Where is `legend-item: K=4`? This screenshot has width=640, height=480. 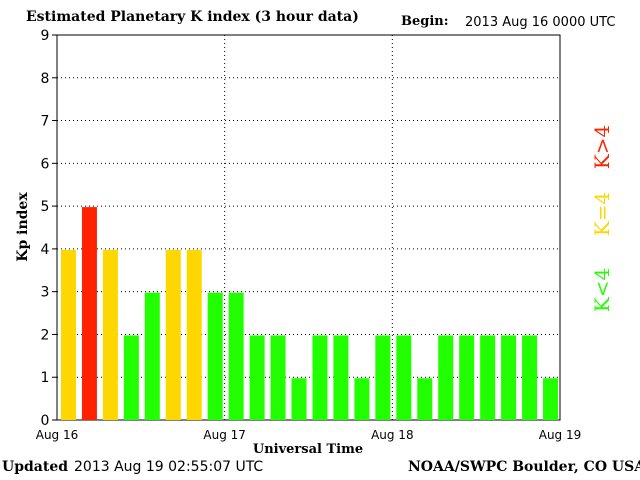
legend-item: K=4 is located at coordinates (602, 214).